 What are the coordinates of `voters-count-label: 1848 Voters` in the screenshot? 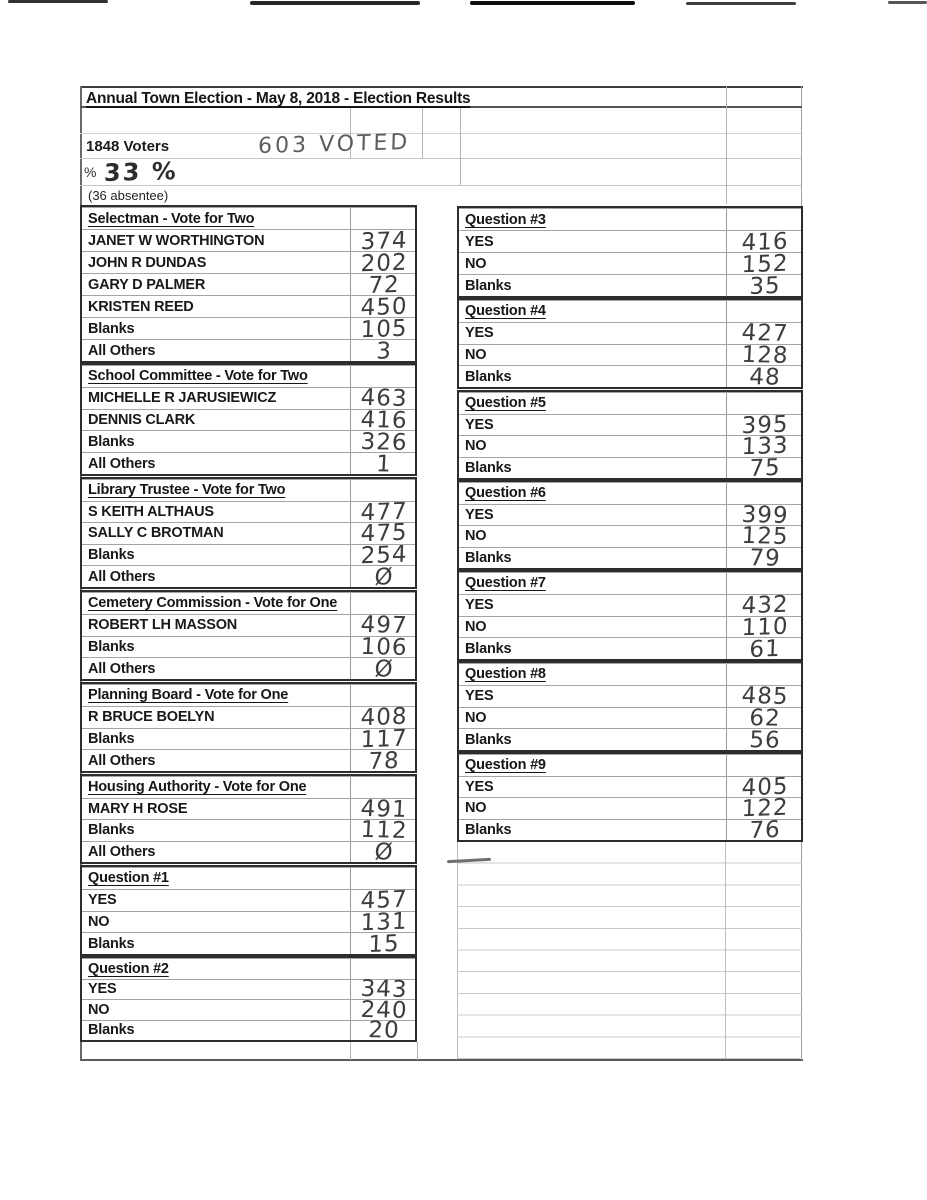 It's located at (128, 146).